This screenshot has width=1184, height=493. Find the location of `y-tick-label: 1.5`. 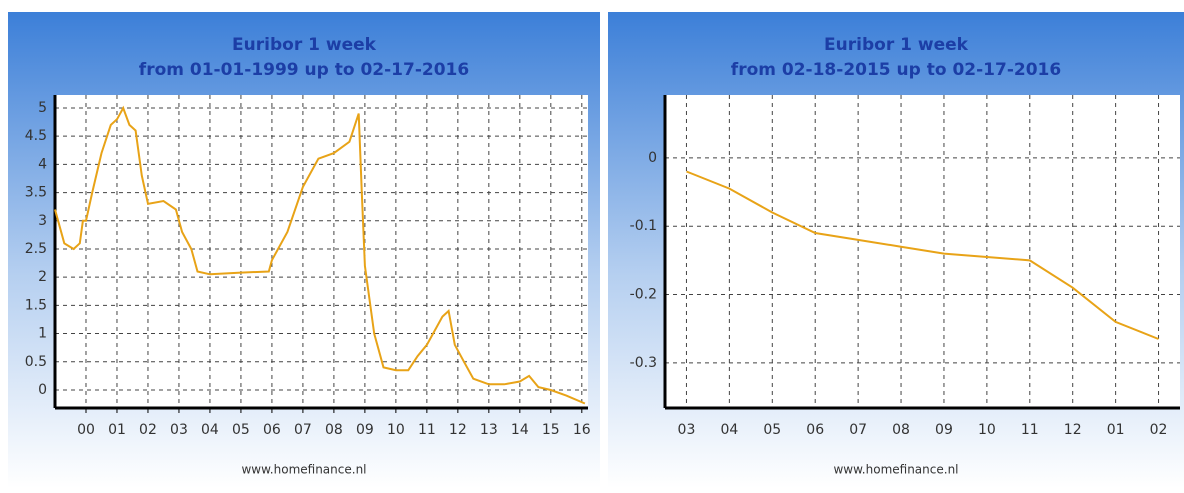

y-tick-label: 1.5 is located at coordinates (36, 305).